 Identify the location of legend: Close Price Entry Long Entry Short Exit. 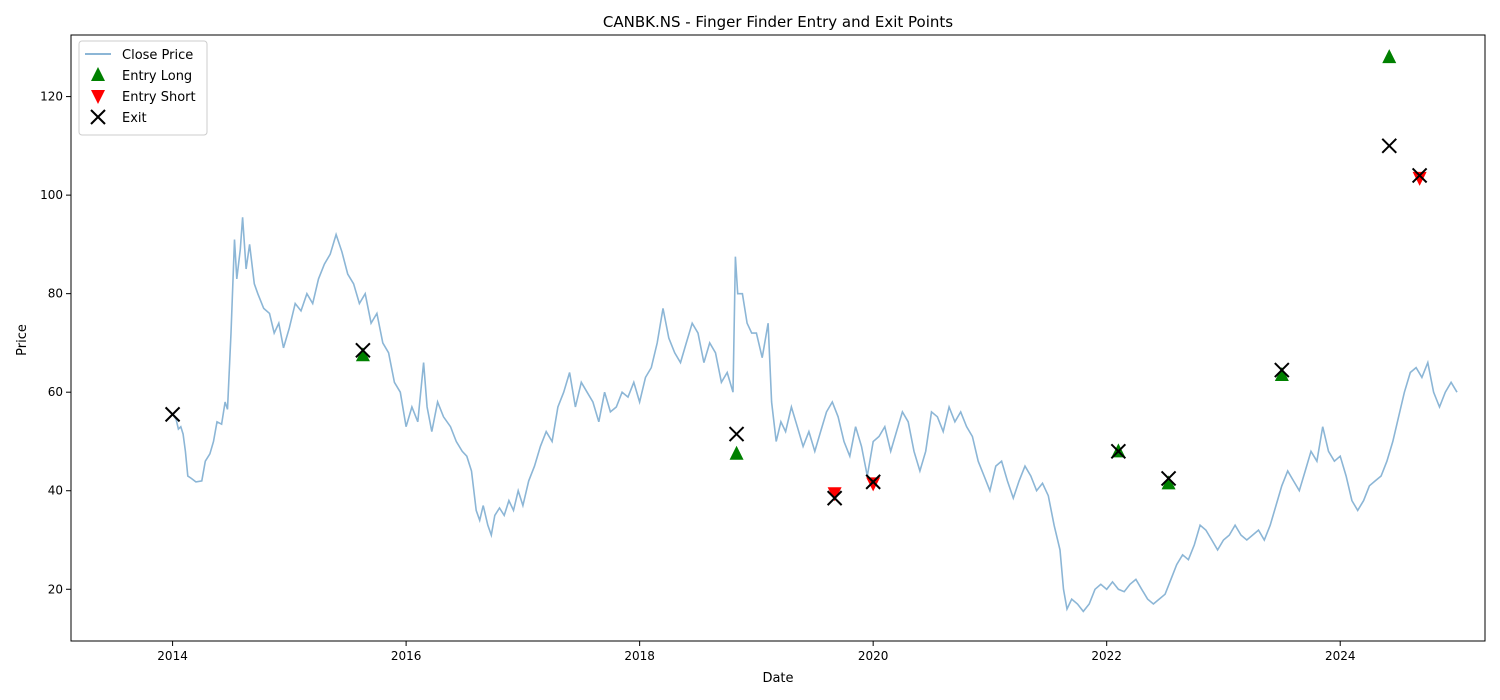
(143, 88).